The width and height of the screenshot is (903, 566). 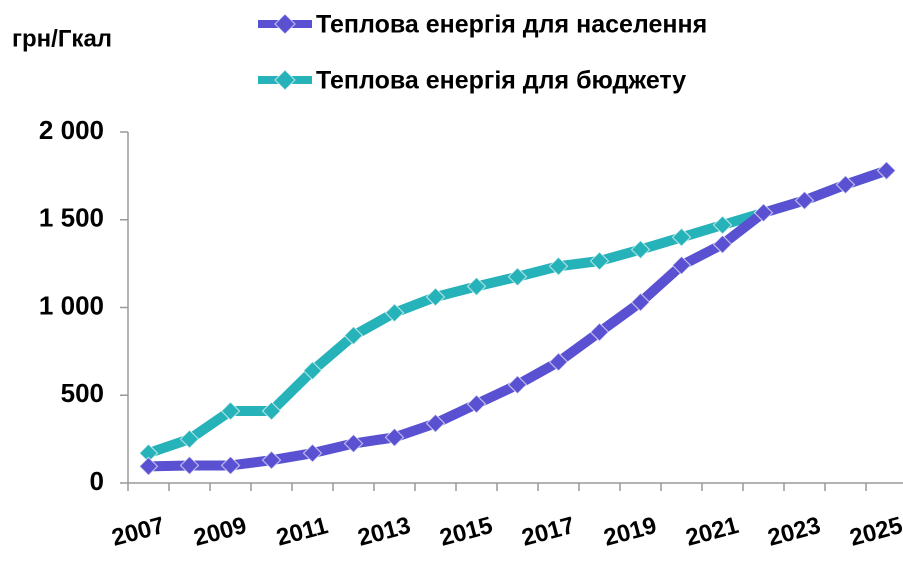 I want to click on x-tick-label: 2011, so click(x=302, y=532).